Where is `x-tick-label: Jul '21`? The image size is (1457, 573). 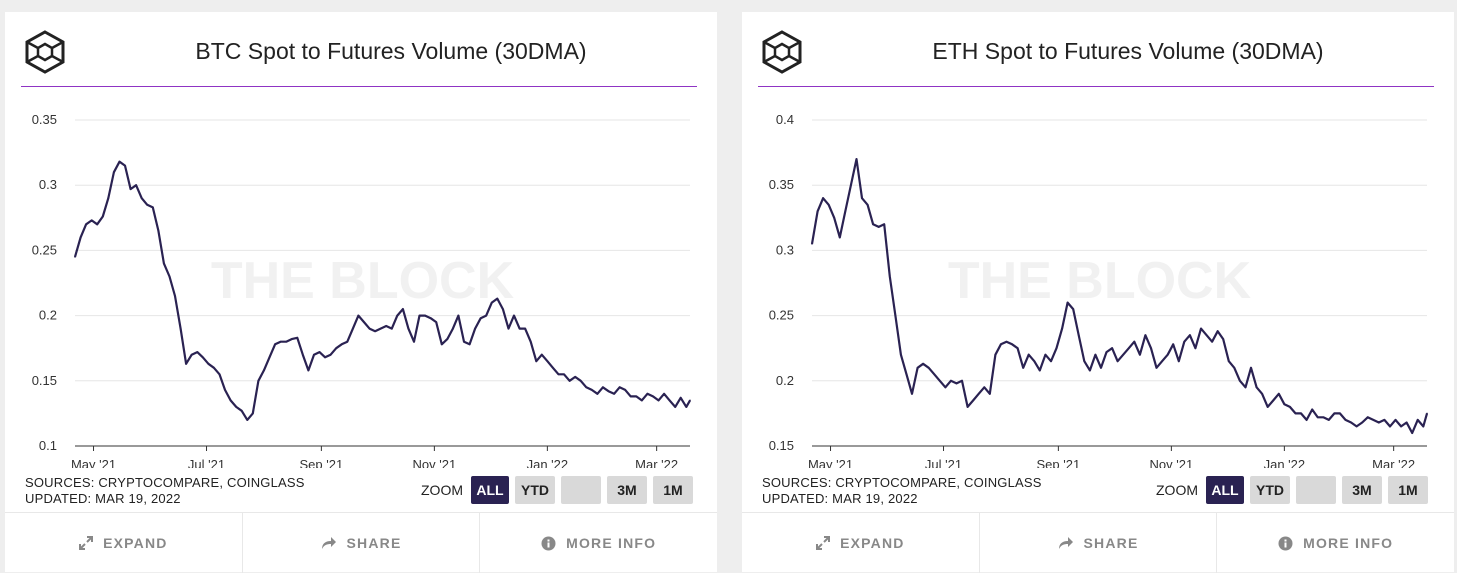 x-tick-label: Jul '21 is located at coordinates (206, 462).